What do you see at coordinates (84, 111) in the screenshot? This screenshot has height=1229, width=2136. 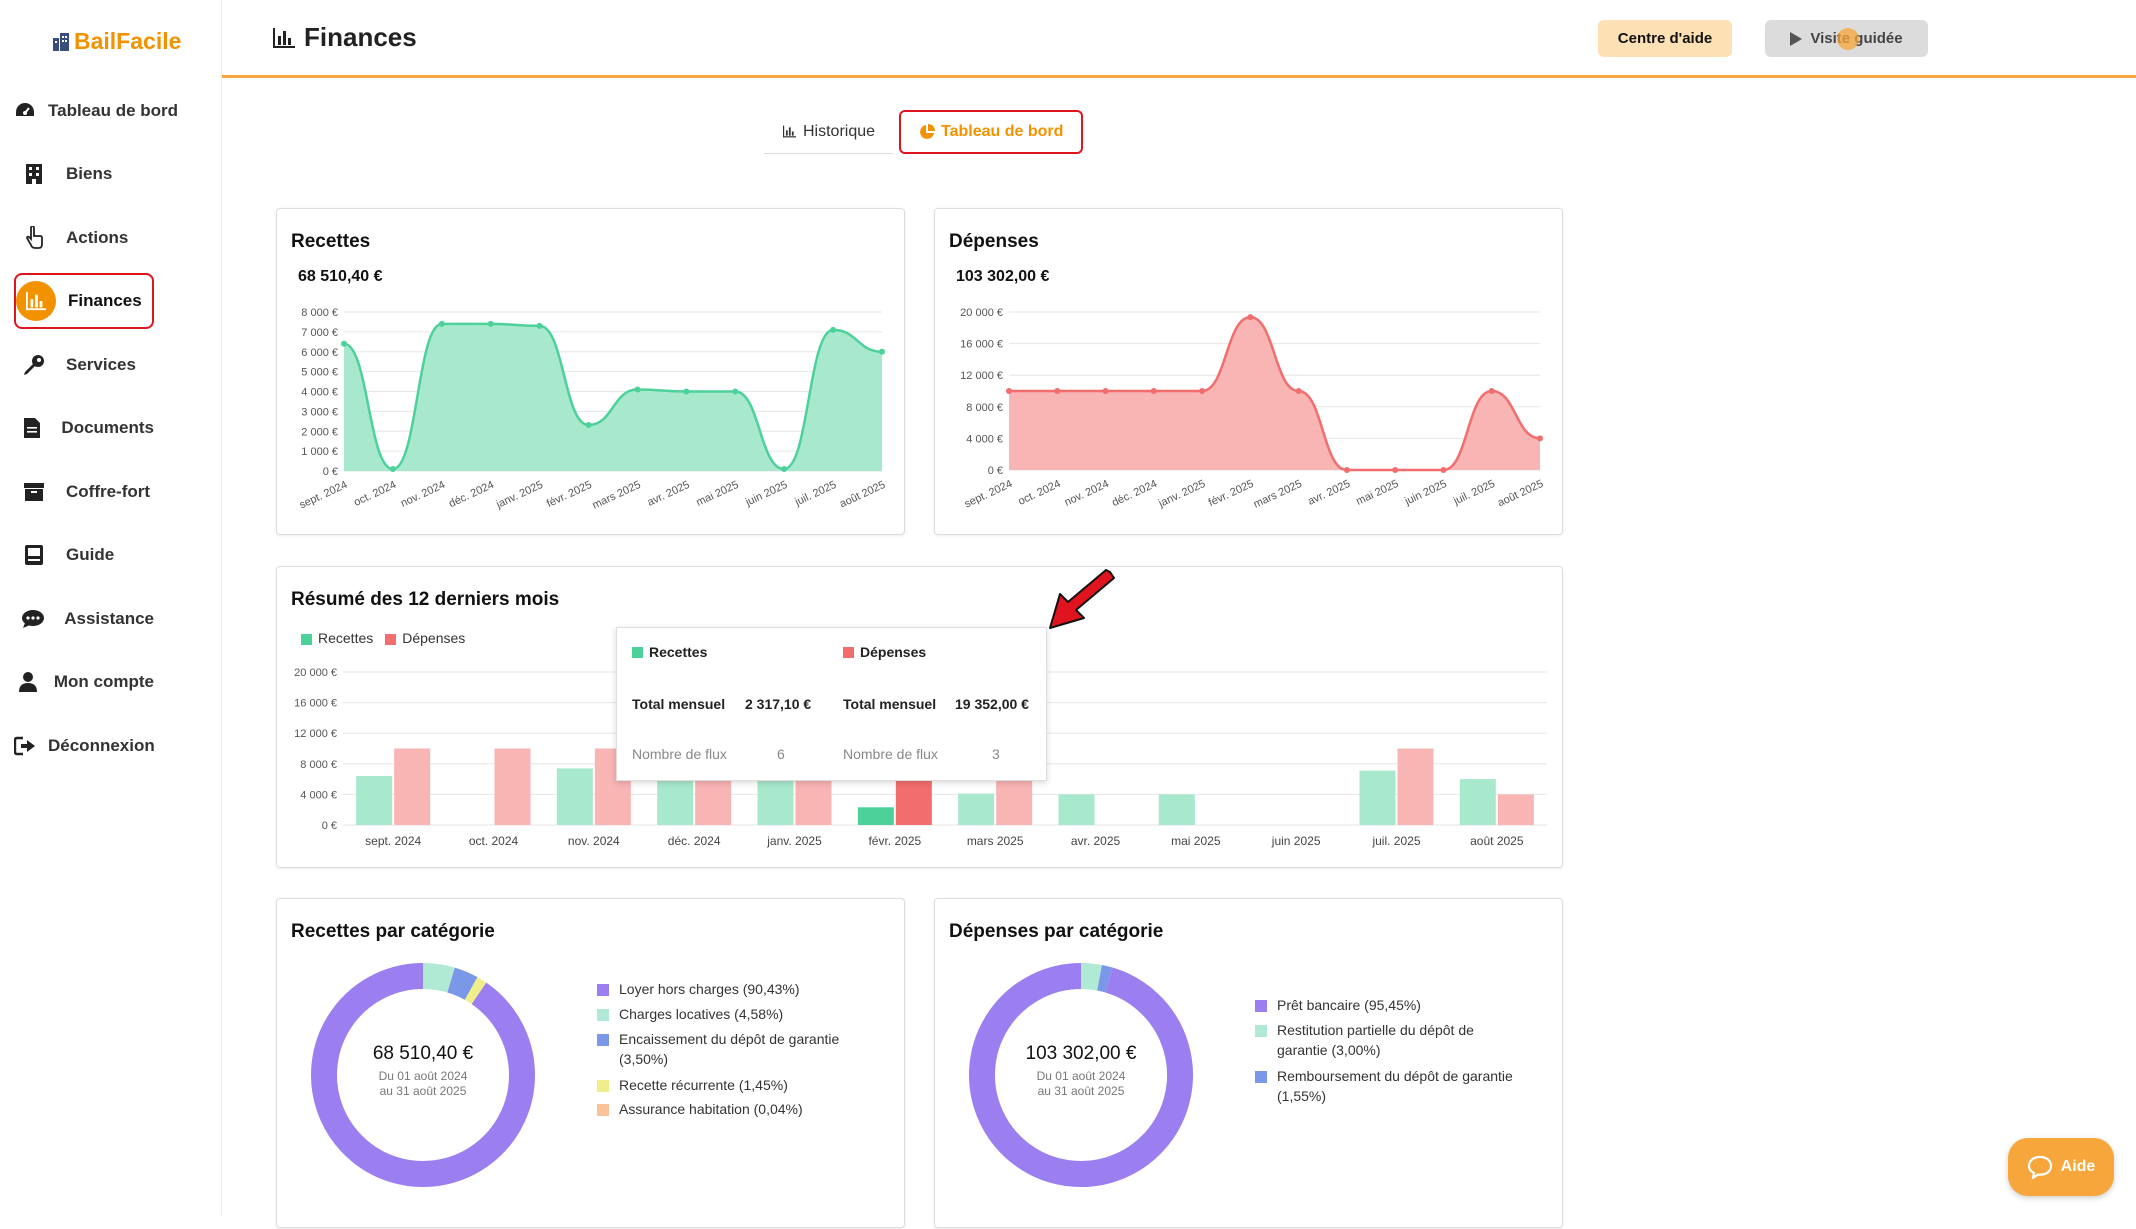 I see `sidebar-item-tableau-de-bord: Tableau de bord` at bounding box center [84, 111].